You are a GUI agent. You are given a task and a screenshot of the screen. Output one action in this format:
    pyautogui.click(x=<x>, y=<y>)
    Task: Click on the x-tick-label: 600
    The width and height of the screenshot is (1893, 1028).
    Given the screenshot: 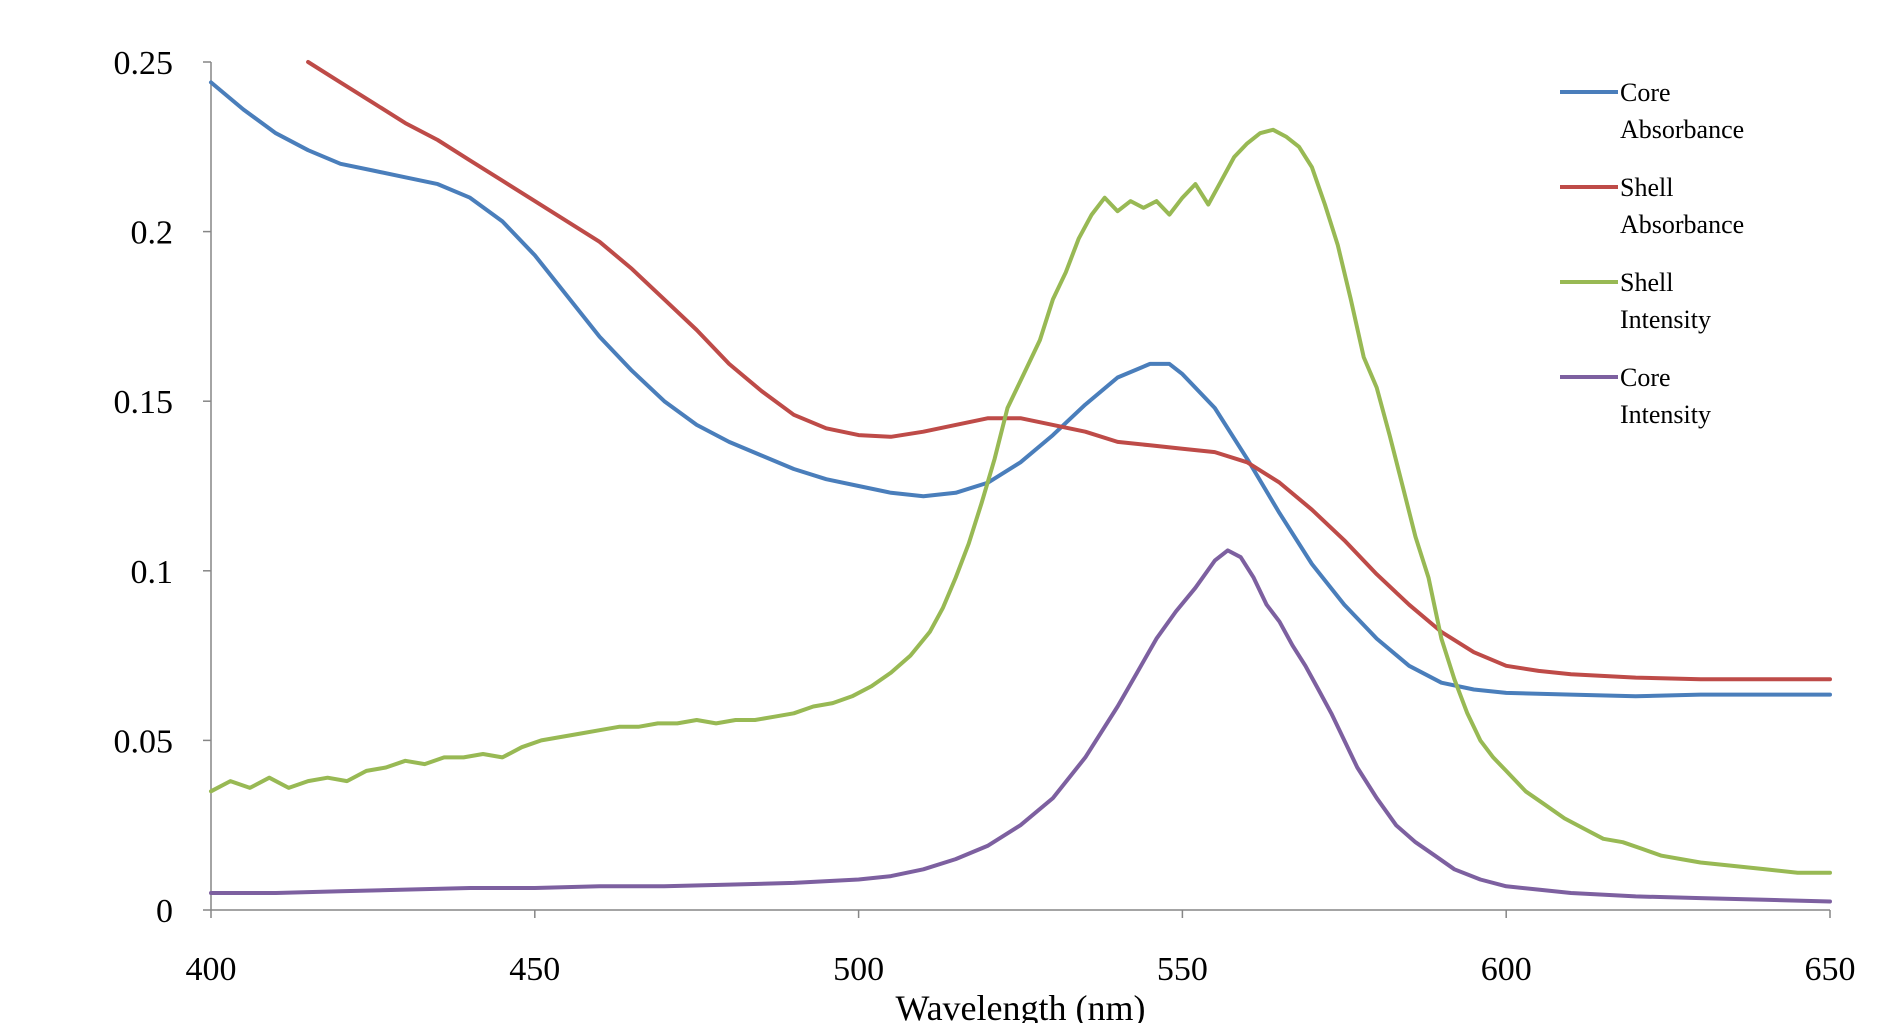 What is the action you would take?
    pyautogui.click(x=1506, y=969)
    